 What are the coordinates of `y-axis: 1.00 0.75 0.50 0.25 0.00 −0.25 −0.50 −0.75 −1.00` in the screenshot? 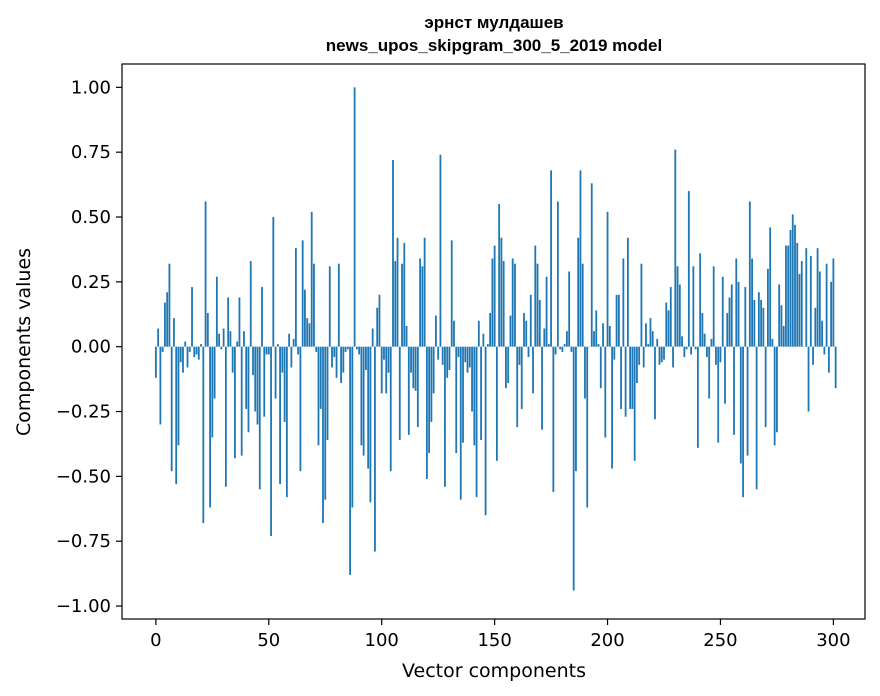 It's located at (89, 347).